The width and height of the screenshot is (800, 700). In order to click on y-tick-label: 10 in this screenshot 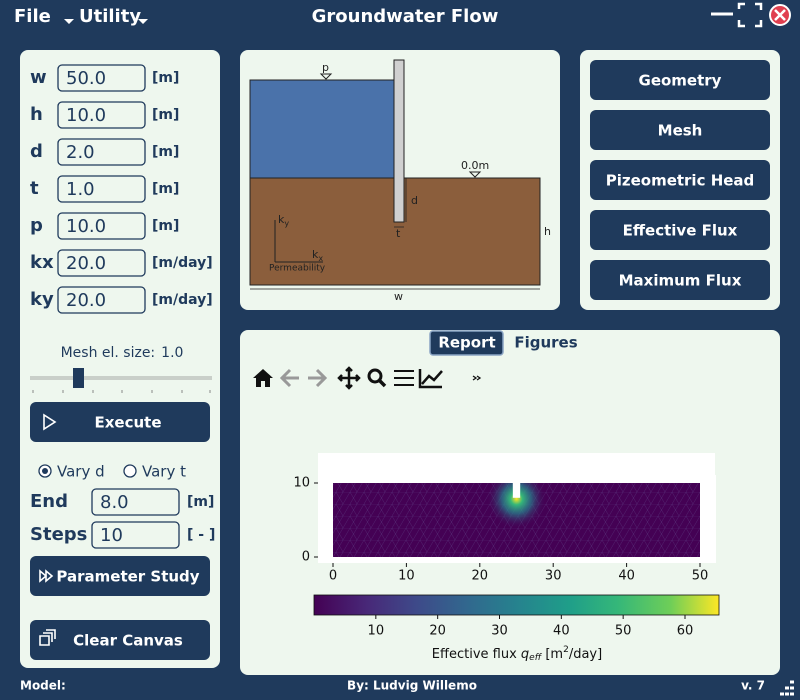, I will do `click(301, 483)`.